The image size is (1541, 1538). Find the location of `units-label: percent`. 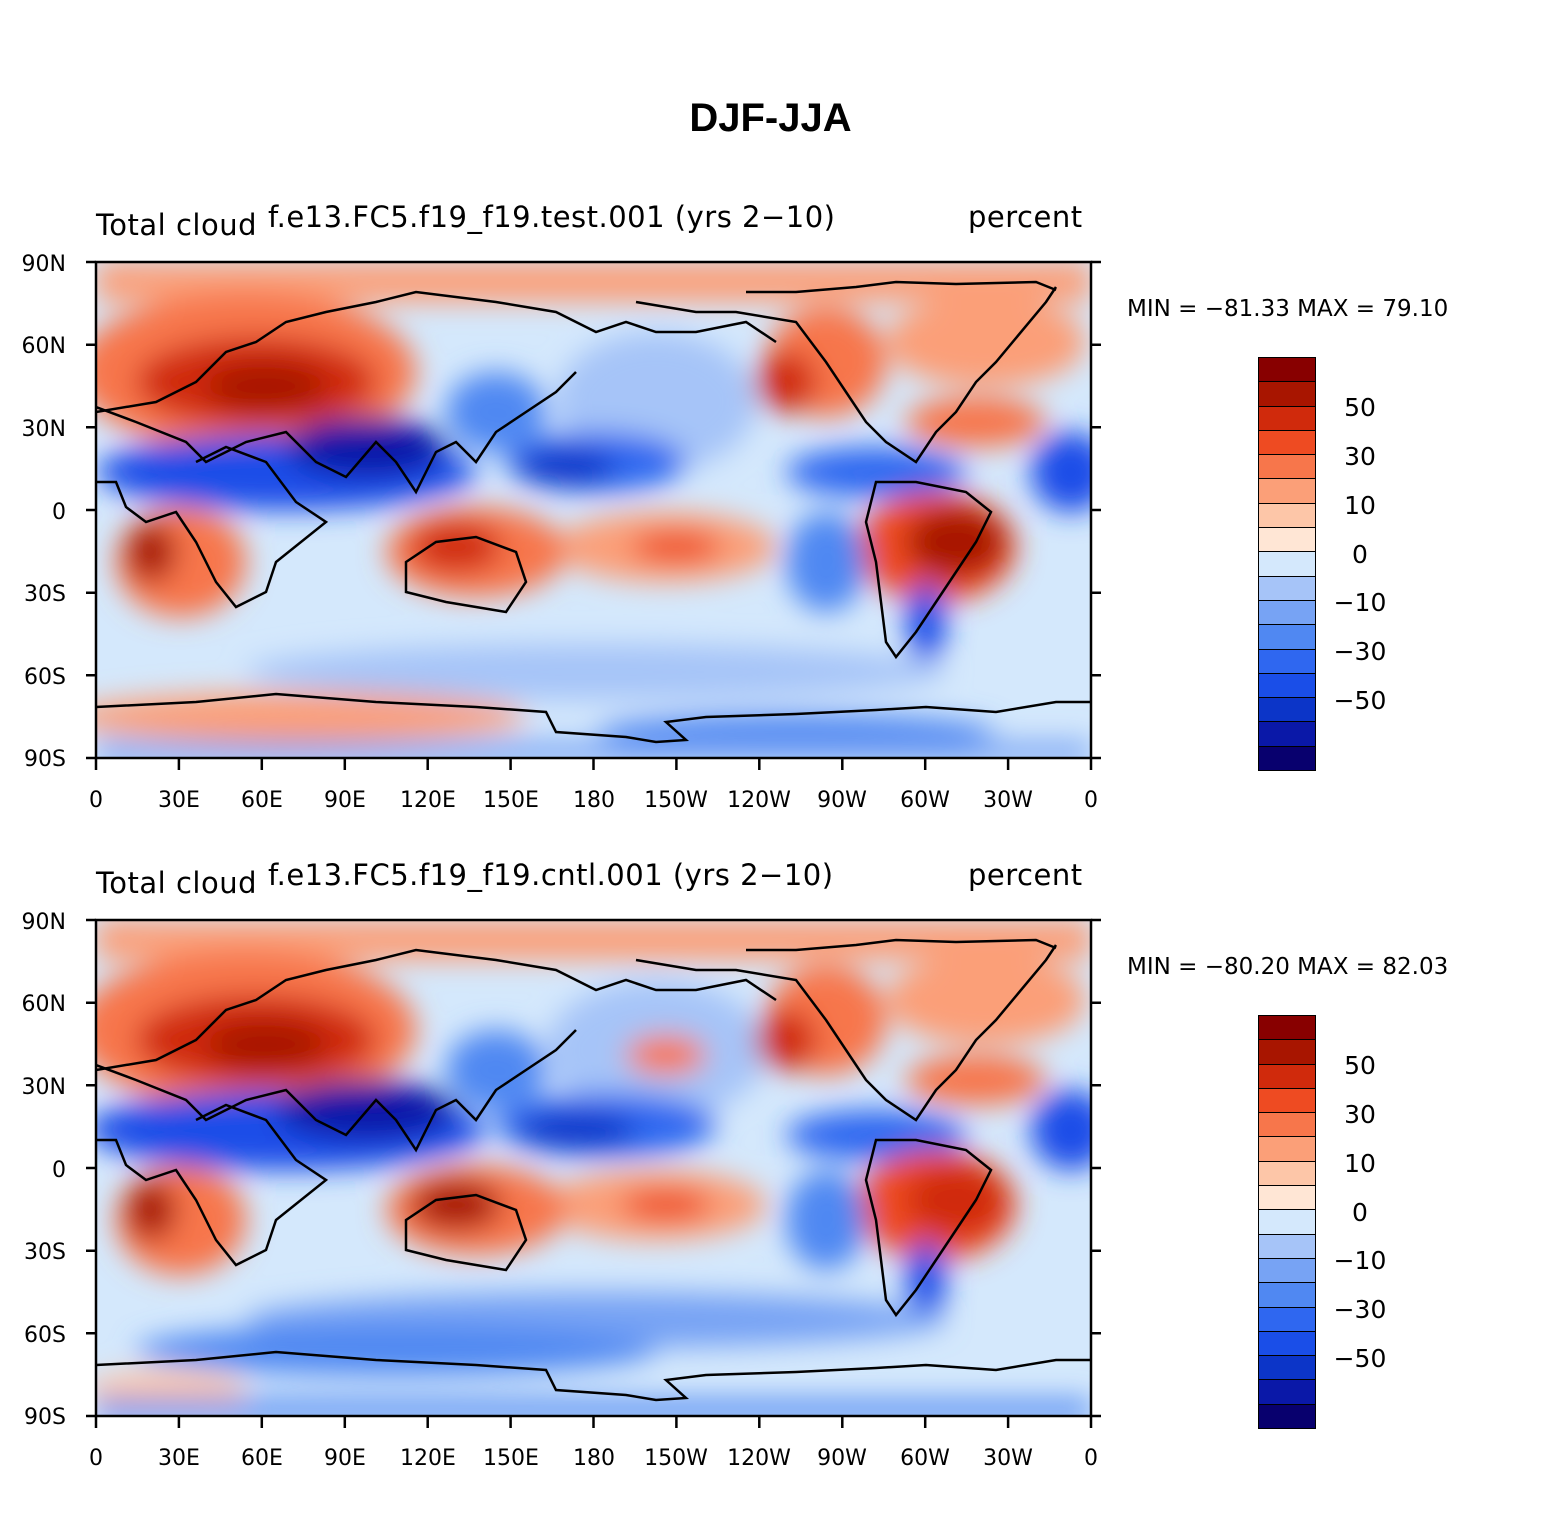

units-label: percent is located at coordinates (1025, 875).